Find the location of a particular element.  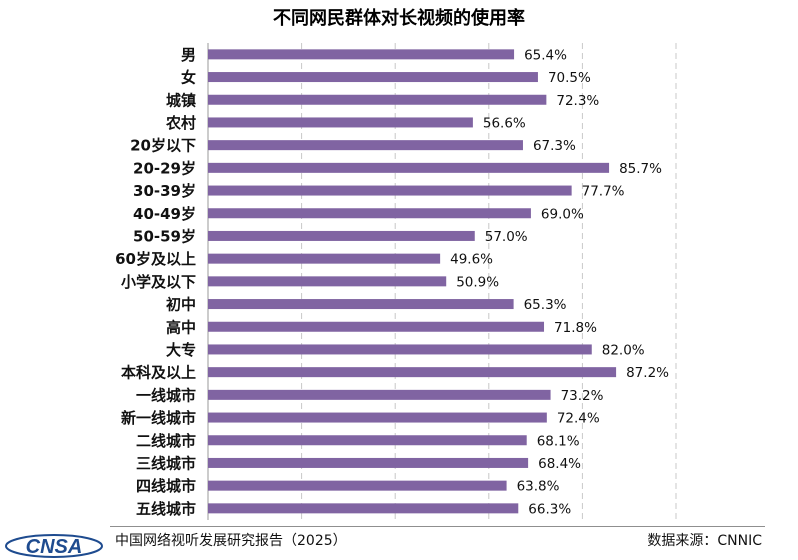

svg-text: CNSA is located at coordinates (54, 547).